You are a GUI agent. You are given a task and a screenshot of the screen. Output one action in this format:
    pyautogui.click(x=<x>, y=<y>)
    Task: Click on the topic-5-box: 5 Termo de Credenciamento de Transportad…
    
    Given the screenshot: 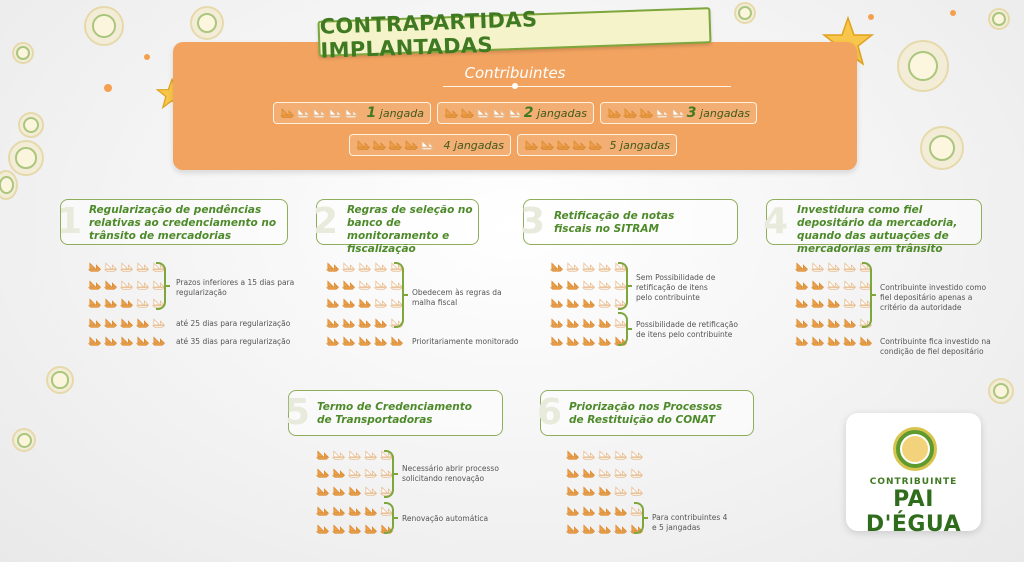 What is the action you would take?
    pyautogui.click(x=394, y=413)
    